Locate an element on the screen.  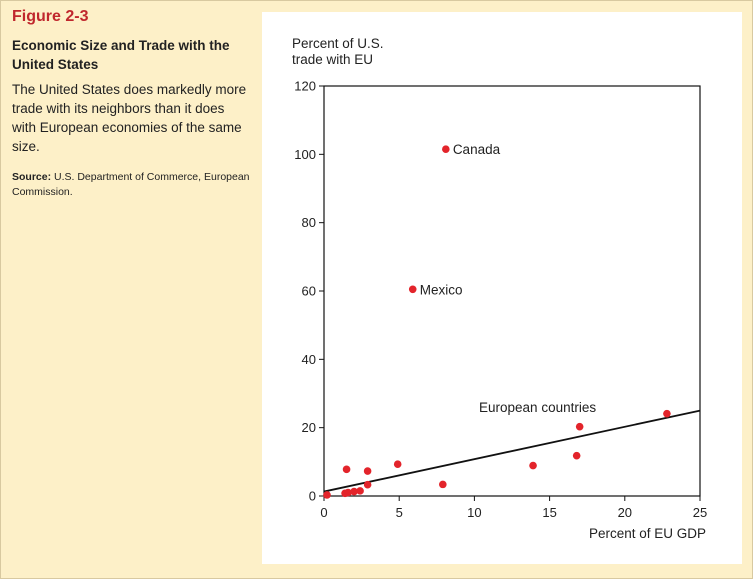
y-axis-title: Percent of U.S. is located at coordinates (338, 43).